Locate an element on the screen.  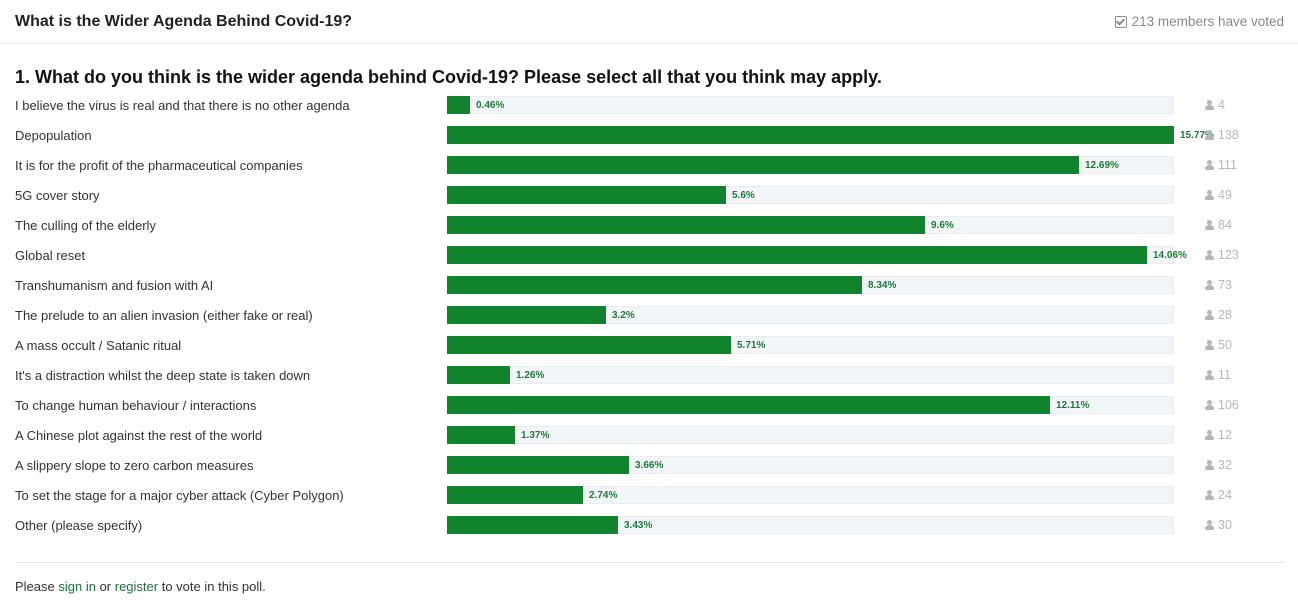
vote-count: 50 is located at coordinates (1218, 345).